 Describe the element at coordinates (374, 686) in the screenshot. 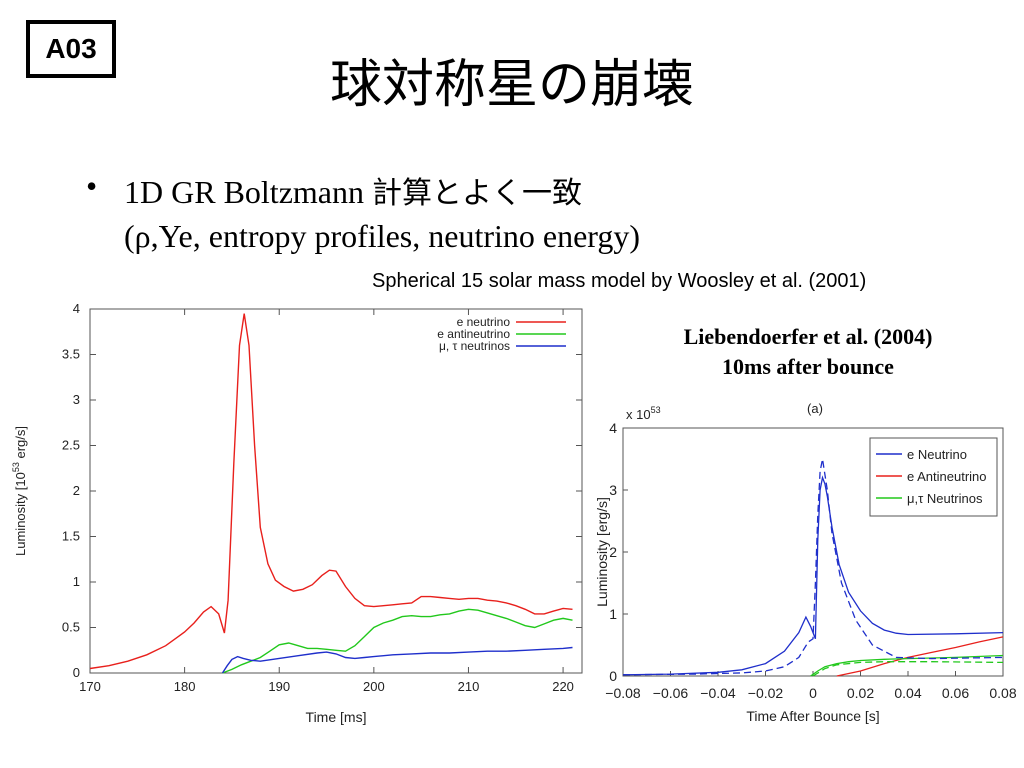

I see `left-xtick-label: 200` at that location.